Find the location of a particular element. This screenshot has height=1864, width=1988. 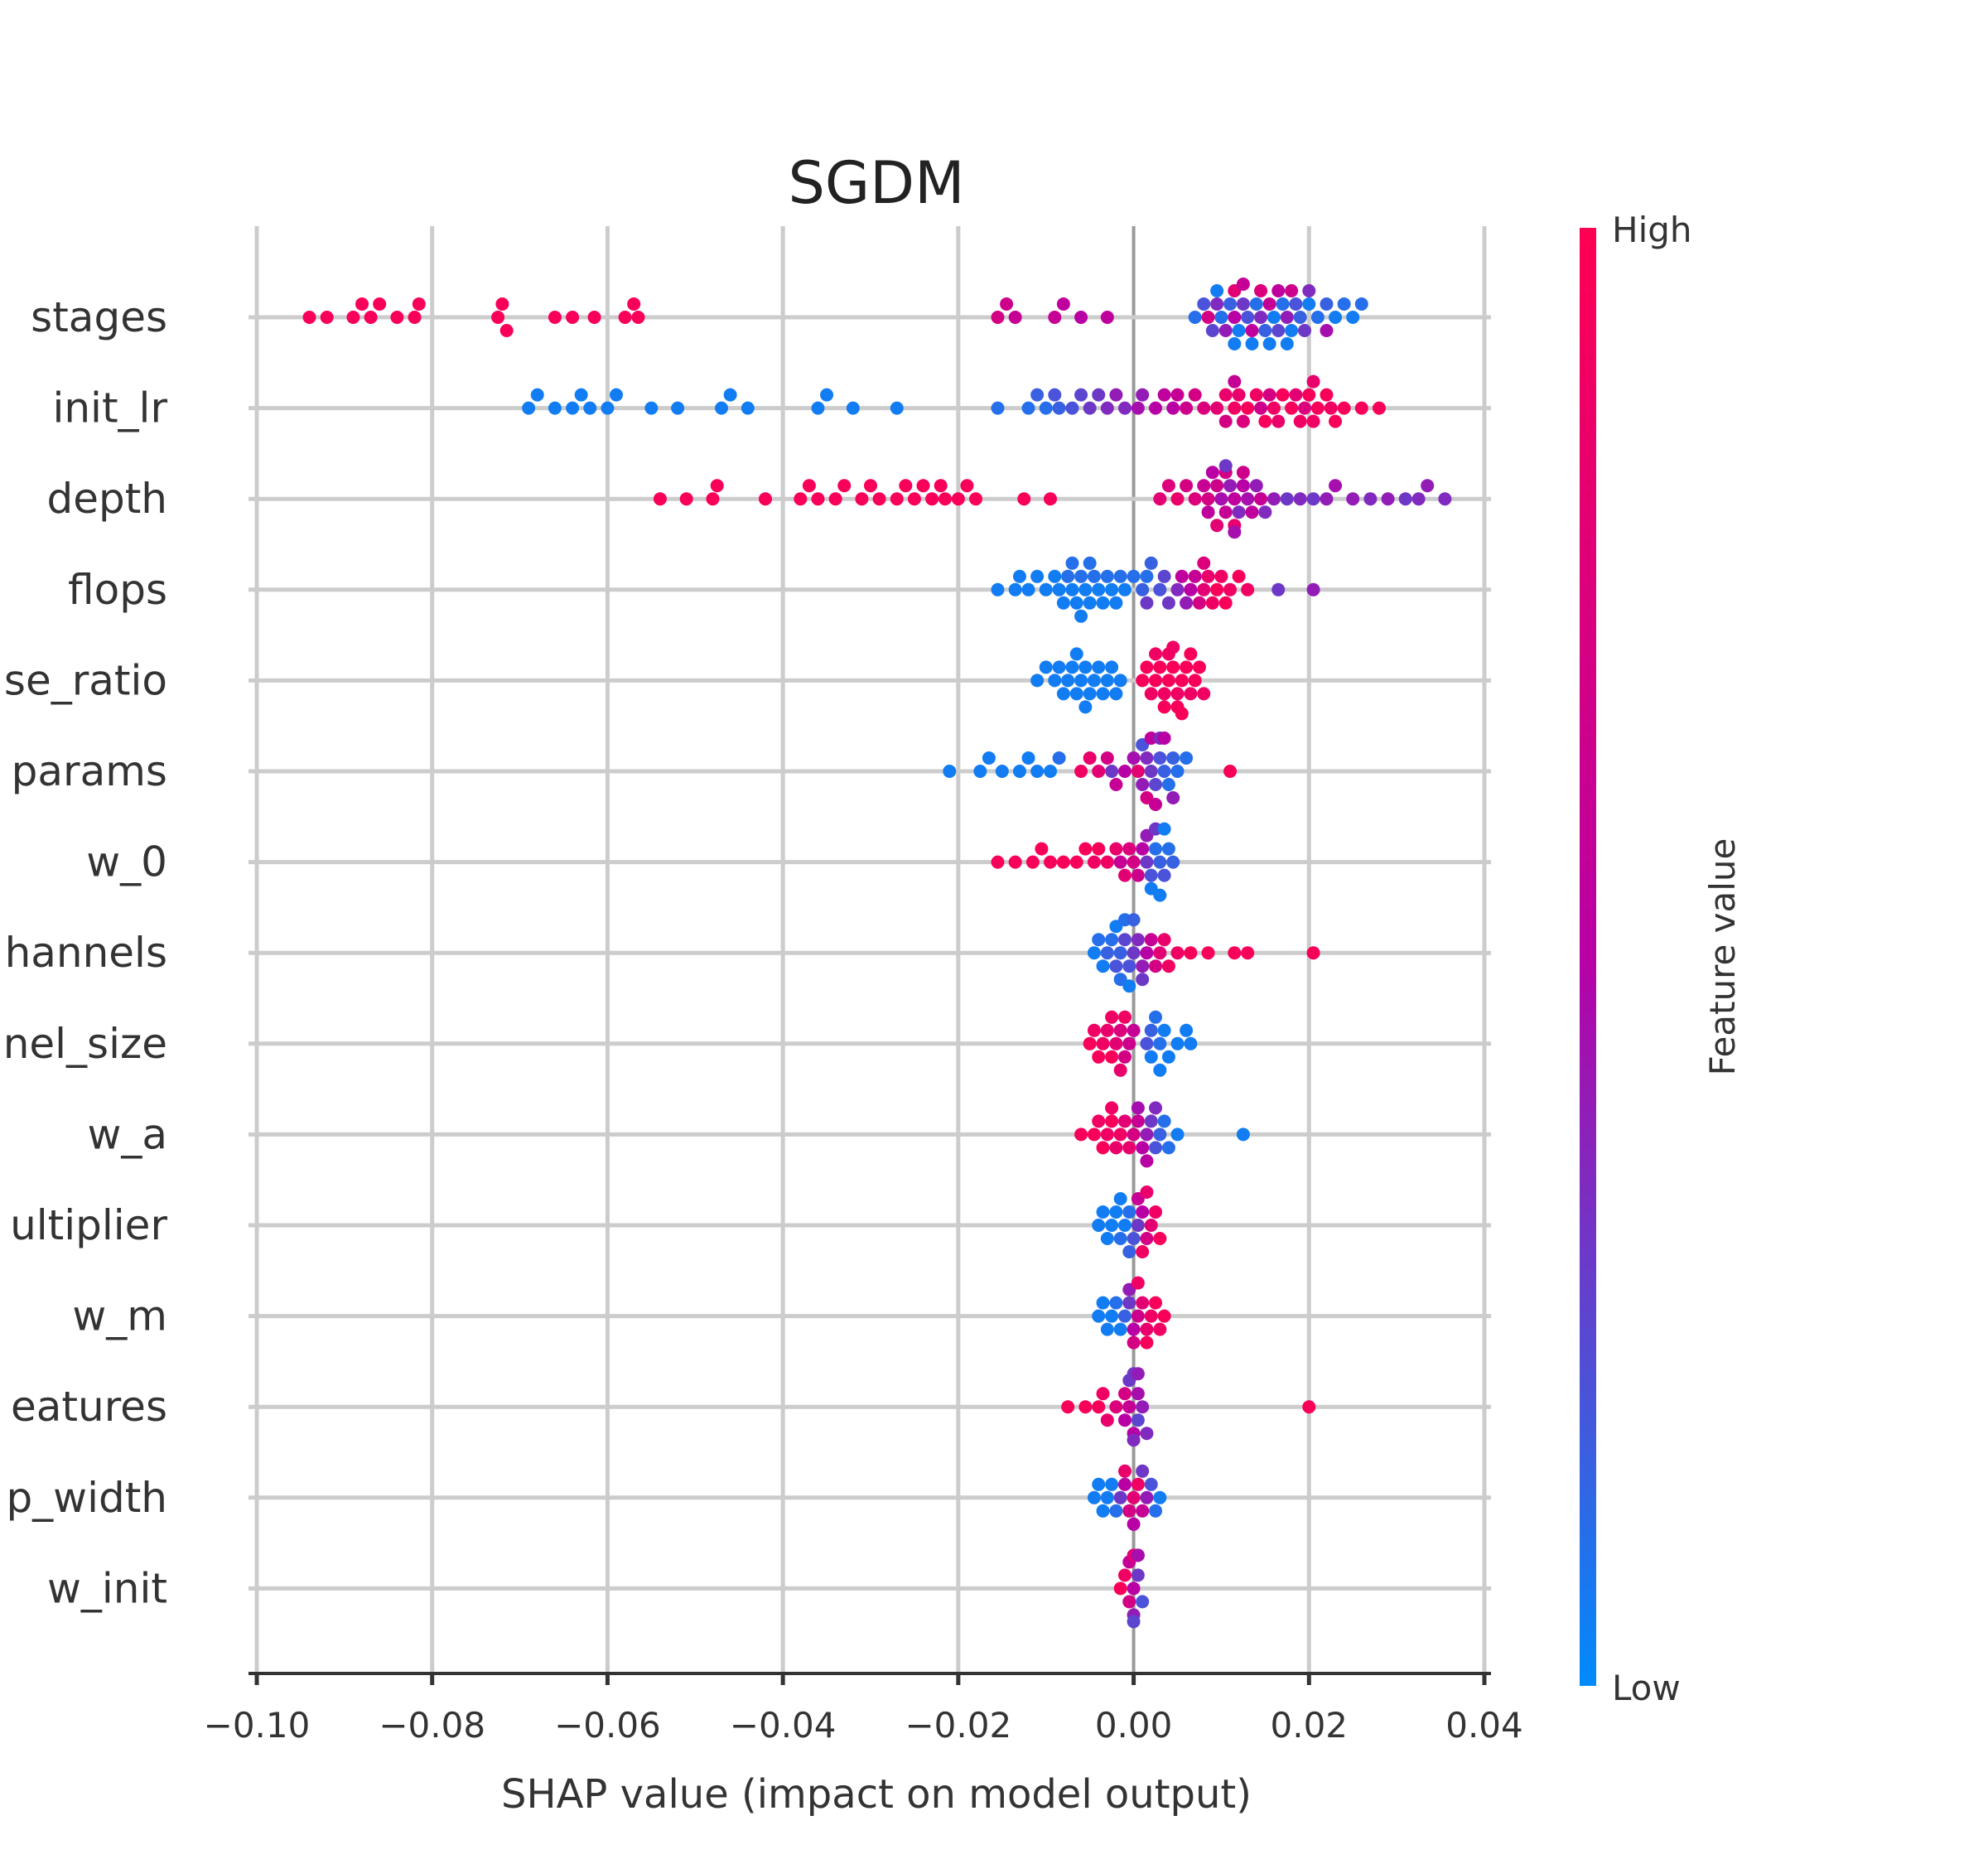

colorbar-title: Feature value is located at coordinates (1722, 957).